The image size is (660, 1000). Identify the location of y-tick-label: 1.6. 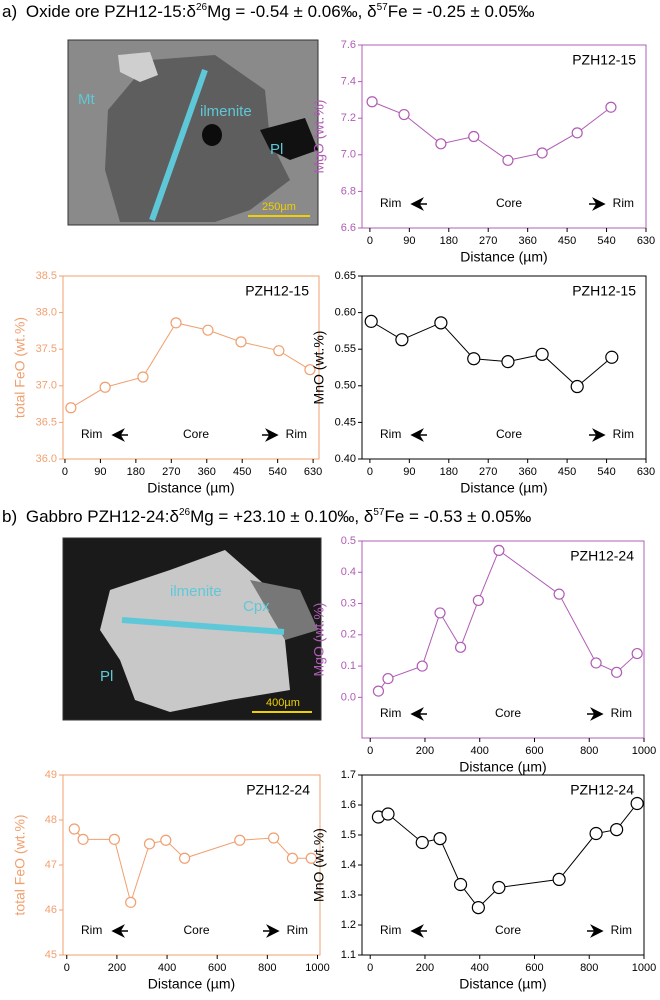
(348, 805).